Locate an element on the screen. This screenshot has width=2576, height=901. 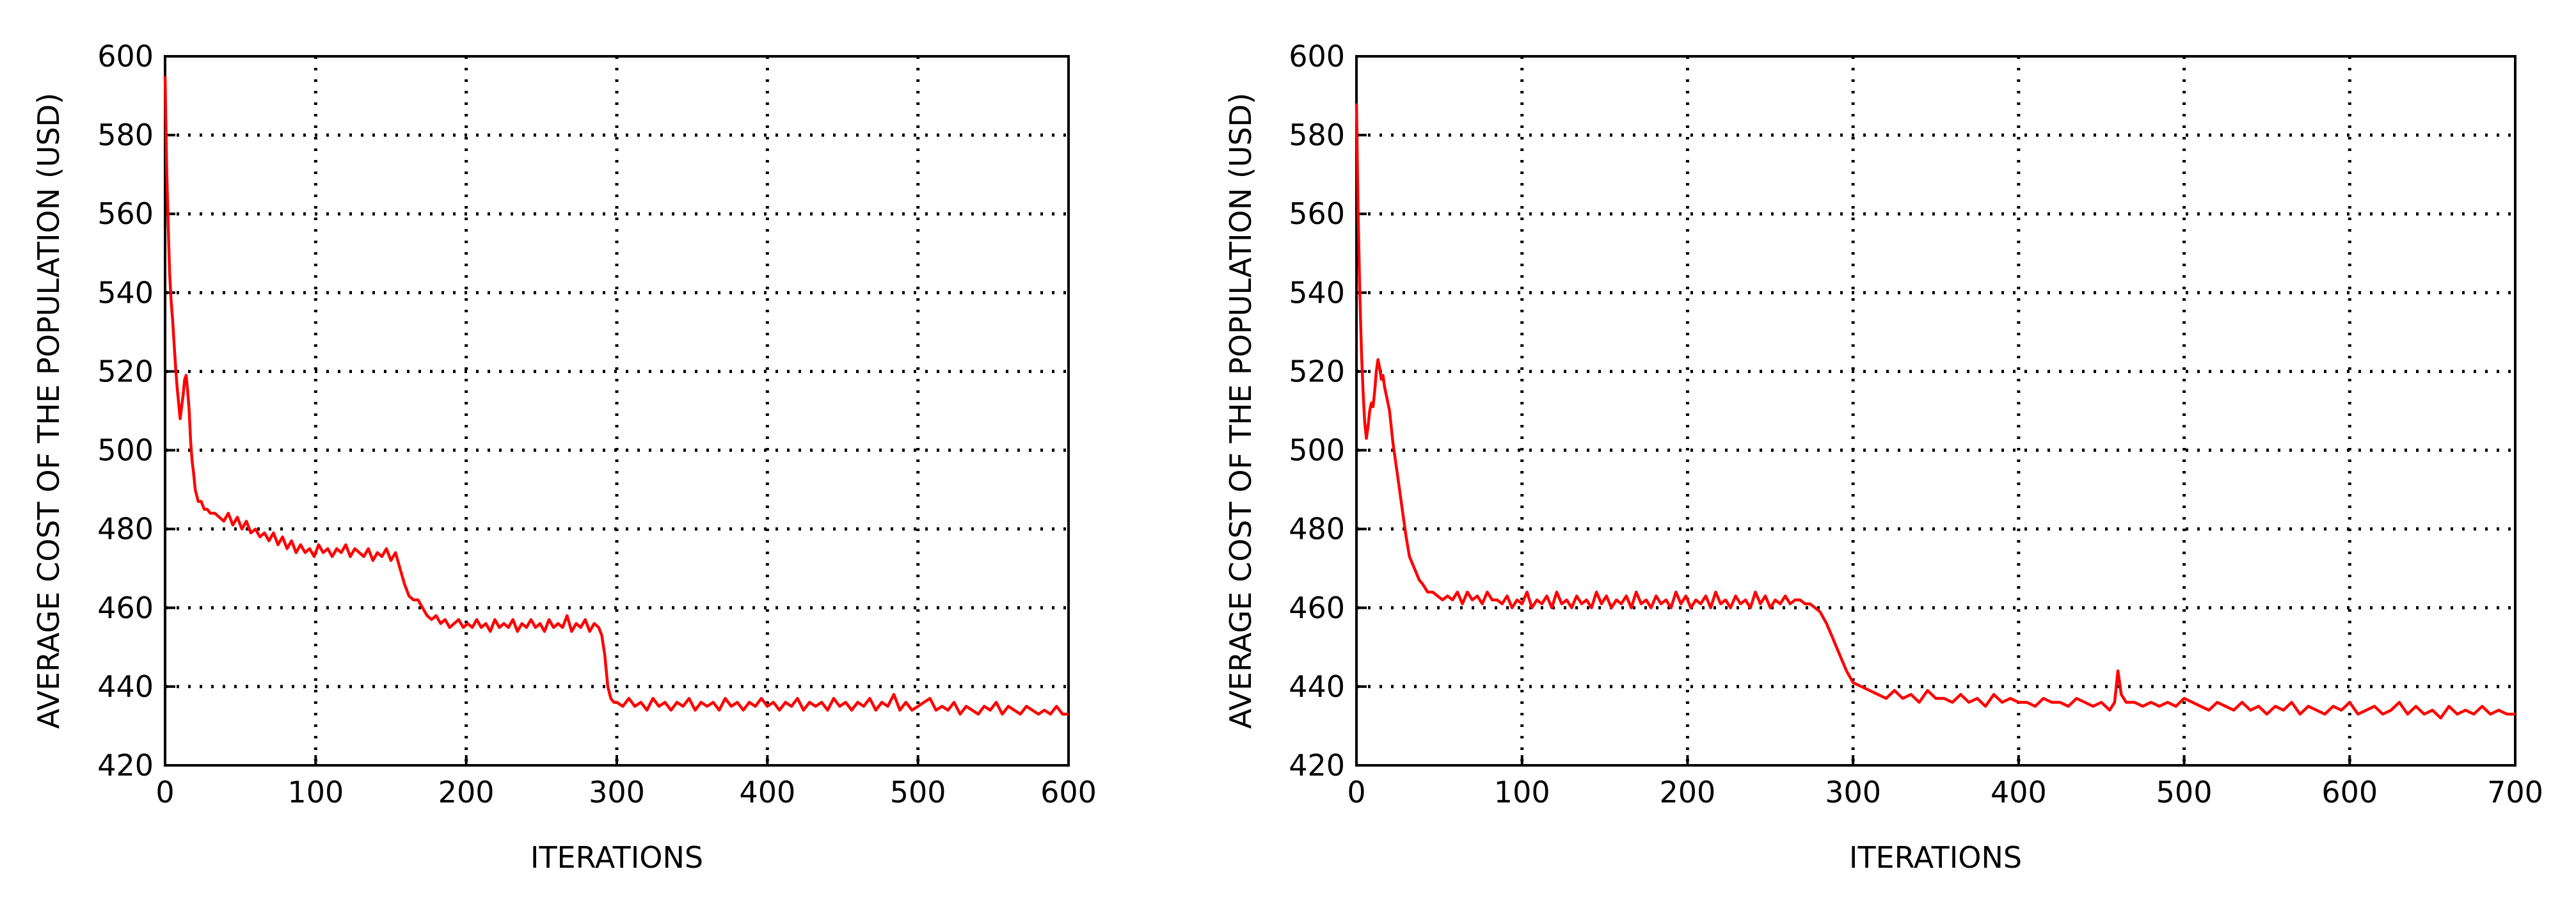
chart-left-y-tick-label: 540 is located at coordinates (126, 292).